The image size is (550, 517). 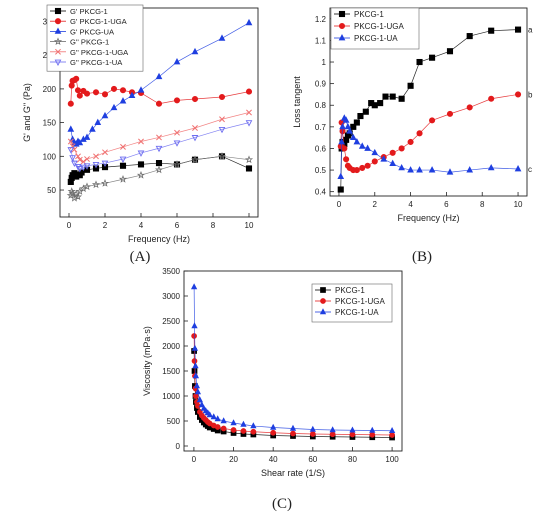 What do you see at coordinates (352, 459) in the screenshot?
I see `x-tick-label: 80` at bounding box center [352, 459].